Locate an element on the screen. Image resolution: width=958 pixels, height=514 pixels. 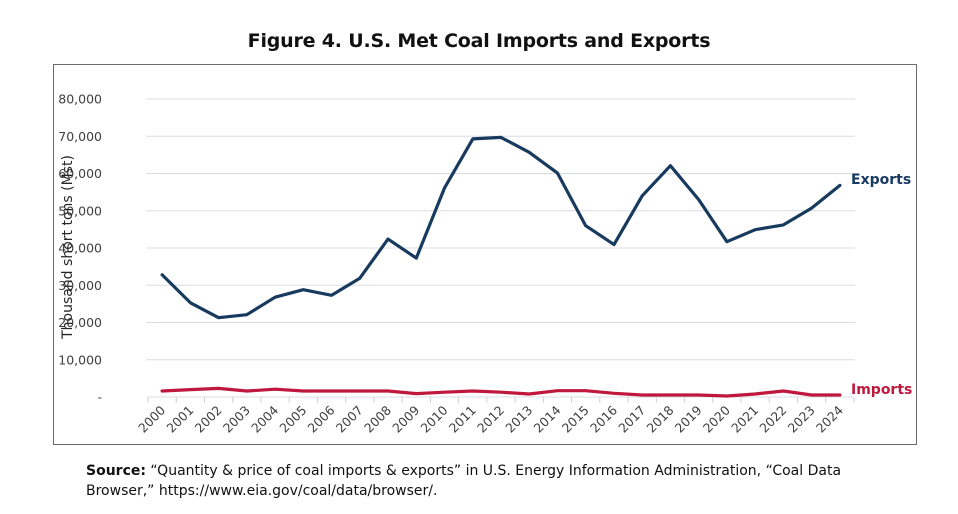
series-labels: Exports Imports is located at coordinates (881, 285).